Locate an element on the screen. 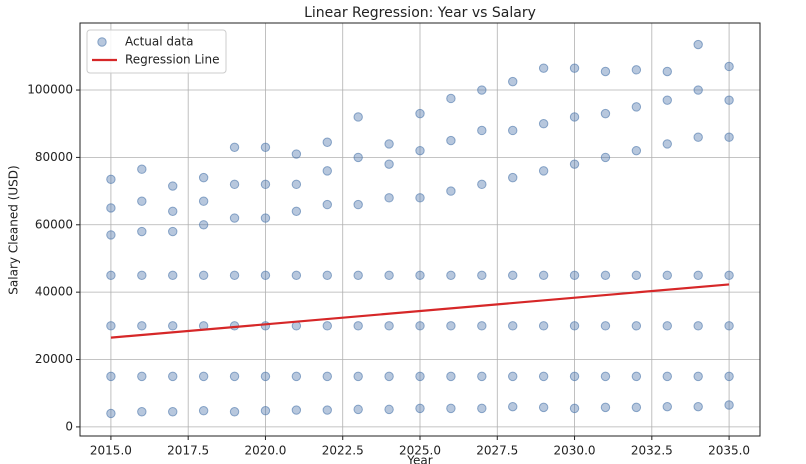  x-tick-label: 2015.0 is located at coordinates (111, 451).